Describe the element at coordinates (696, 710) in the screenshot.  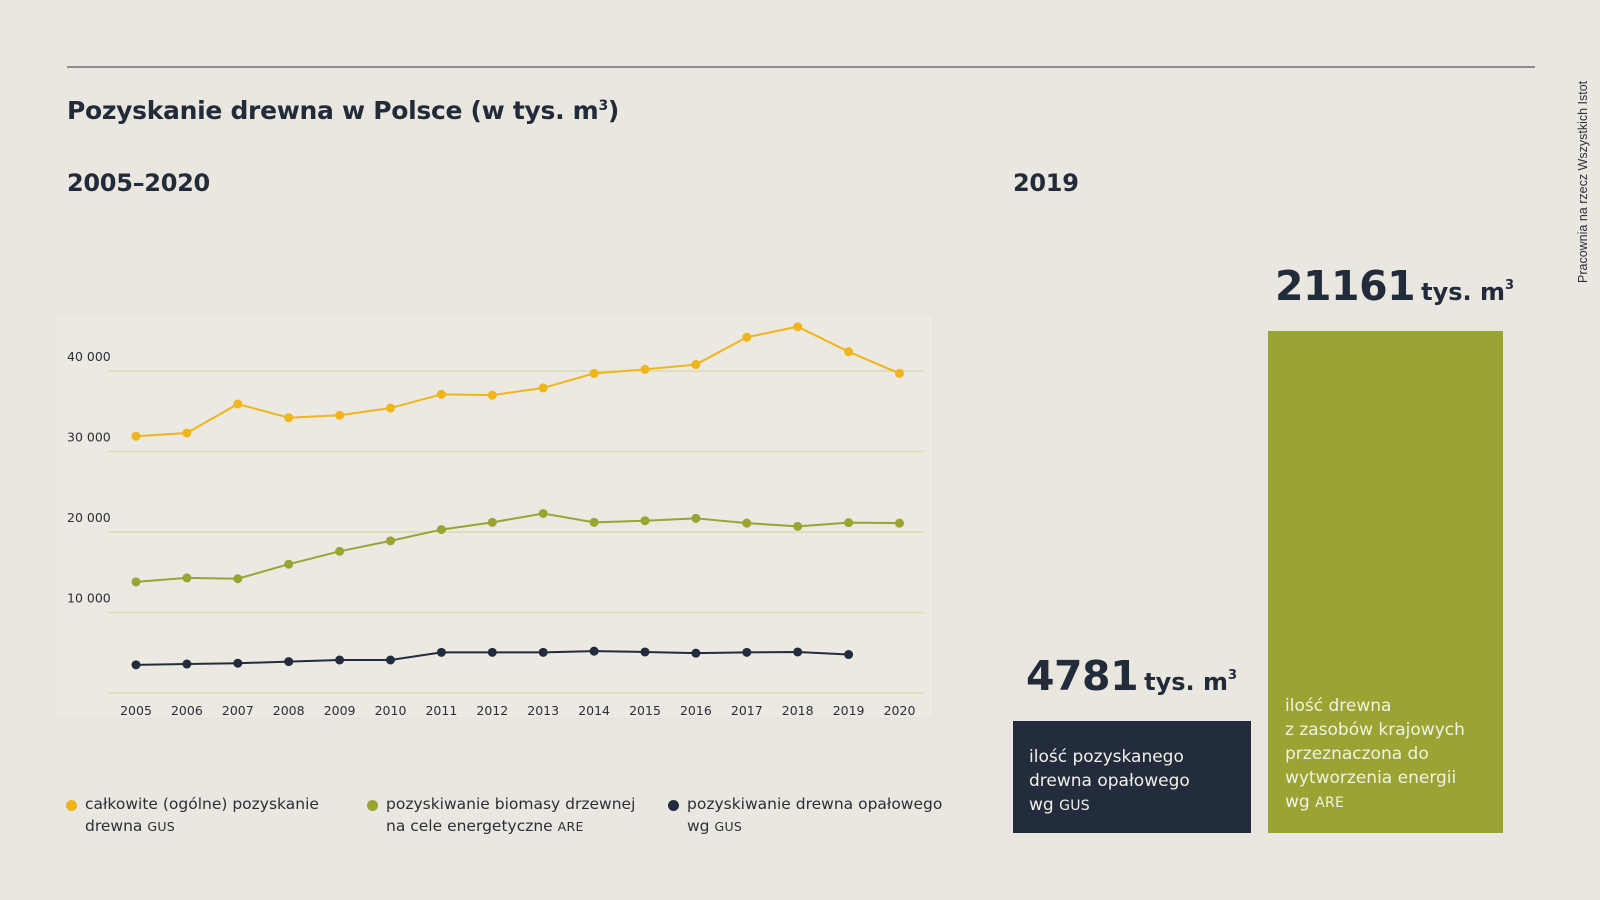
I see `x-tick-label: 2016` at that location.